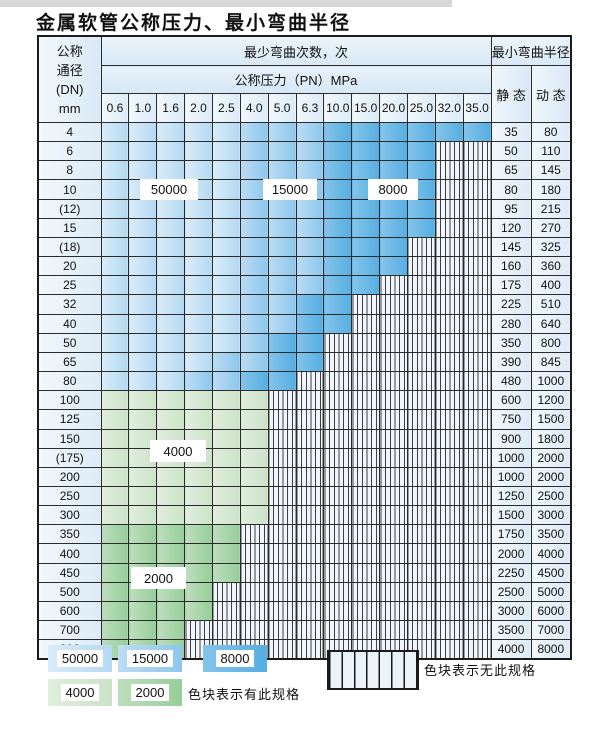  I want to click on table-row: (18) 145 325, so click(304, 247).